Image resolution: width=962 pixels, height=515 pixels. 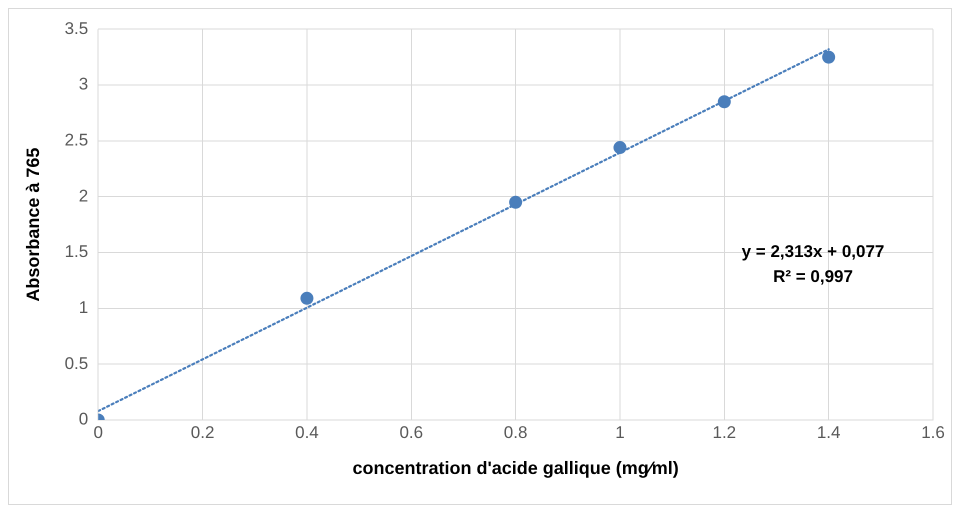 What do you see at coordinates (76, 140) in the screenshot?
I see `y-tick-label: 2.5` at bounding box center [76, 140].